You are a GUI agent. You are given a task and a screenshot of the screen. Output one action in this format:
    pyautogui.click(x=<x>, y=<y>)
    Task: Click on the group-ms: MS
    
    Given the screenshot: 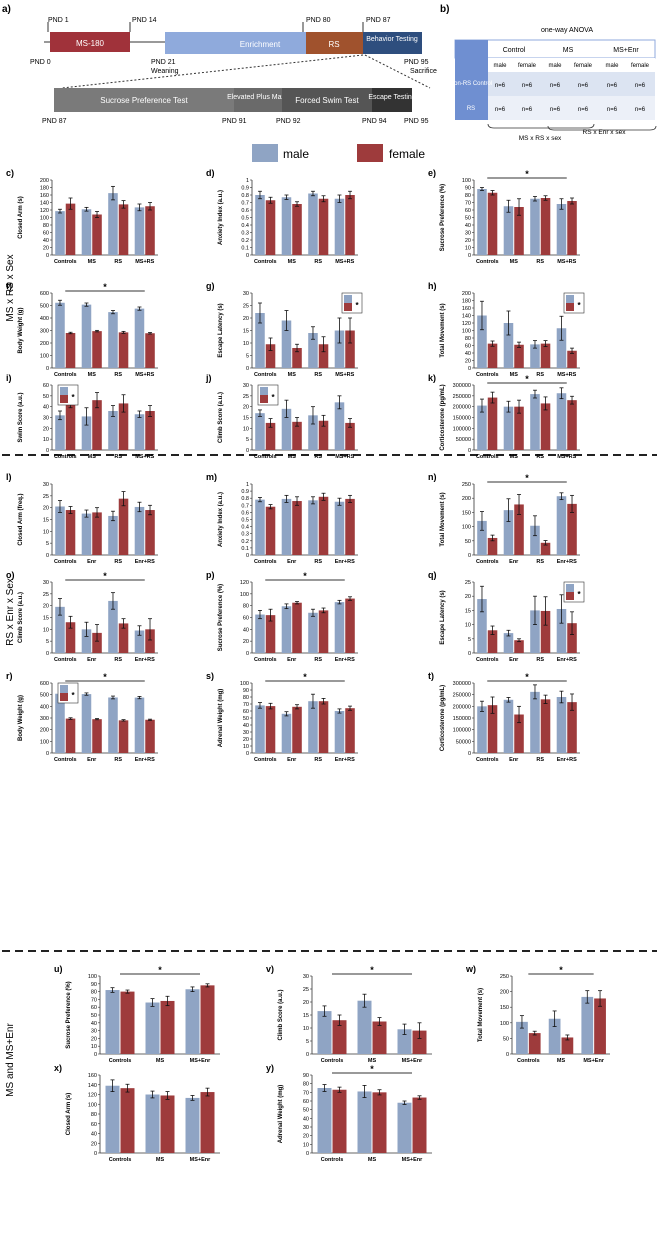 What is the action you would take?
    pyautogui.click(x=568, y=50)
    